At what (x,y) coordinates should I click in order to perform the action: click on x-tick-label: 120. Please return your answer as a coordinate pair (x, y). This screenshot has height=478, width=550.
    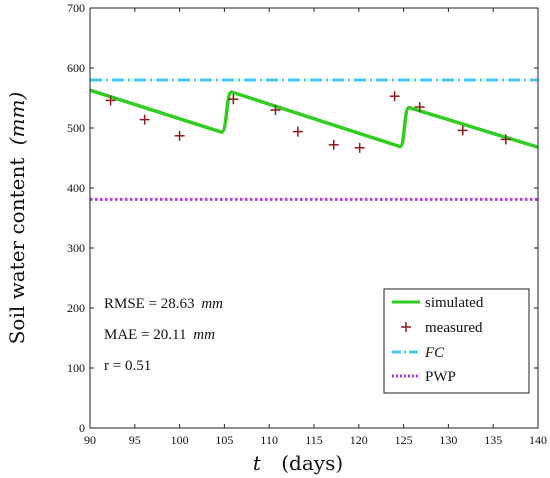
    Looking at the image, I should click on (359, 440).